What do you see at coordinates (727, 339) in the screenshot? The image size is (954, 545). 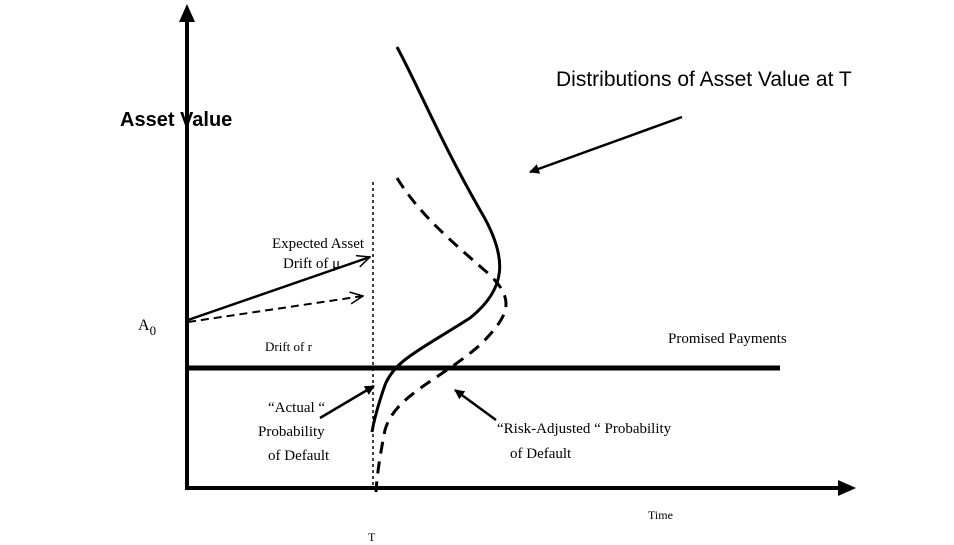 I see `barrier-label: Promised Payments` at bounding box center [727, 339].